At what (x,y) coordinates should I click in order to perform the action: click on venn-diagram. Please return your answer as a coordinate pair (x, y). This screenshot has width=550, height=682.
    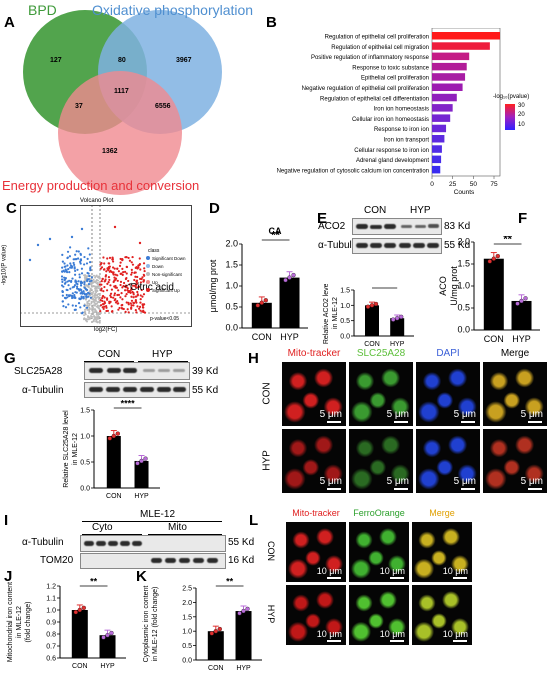
    Looking at the image, I should click on (122, 102).